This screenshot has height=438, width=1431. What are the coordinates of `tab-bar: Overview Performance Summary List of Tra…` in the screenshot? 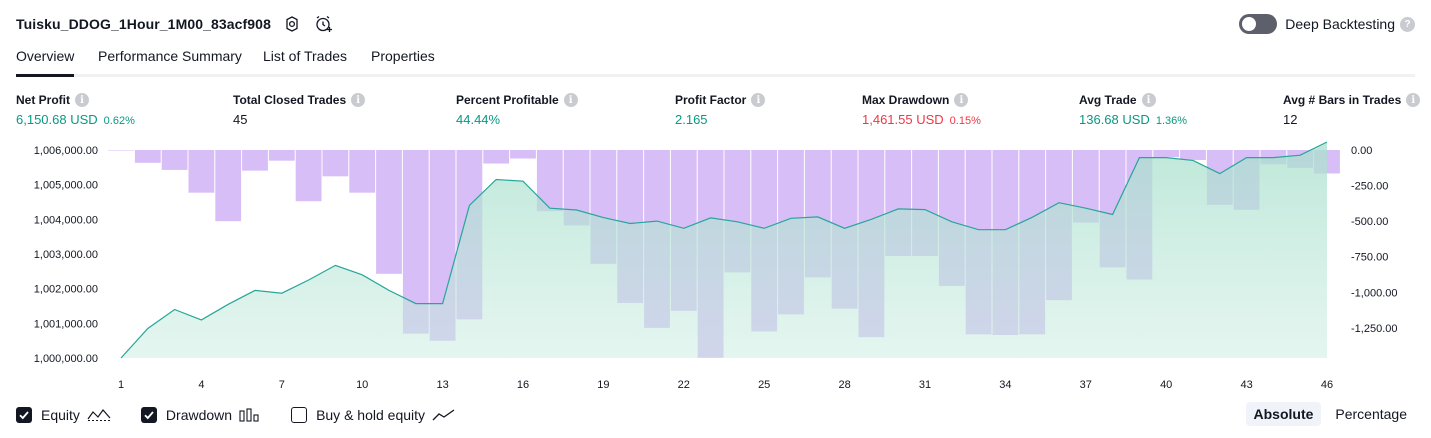 It's located at (715, 60).